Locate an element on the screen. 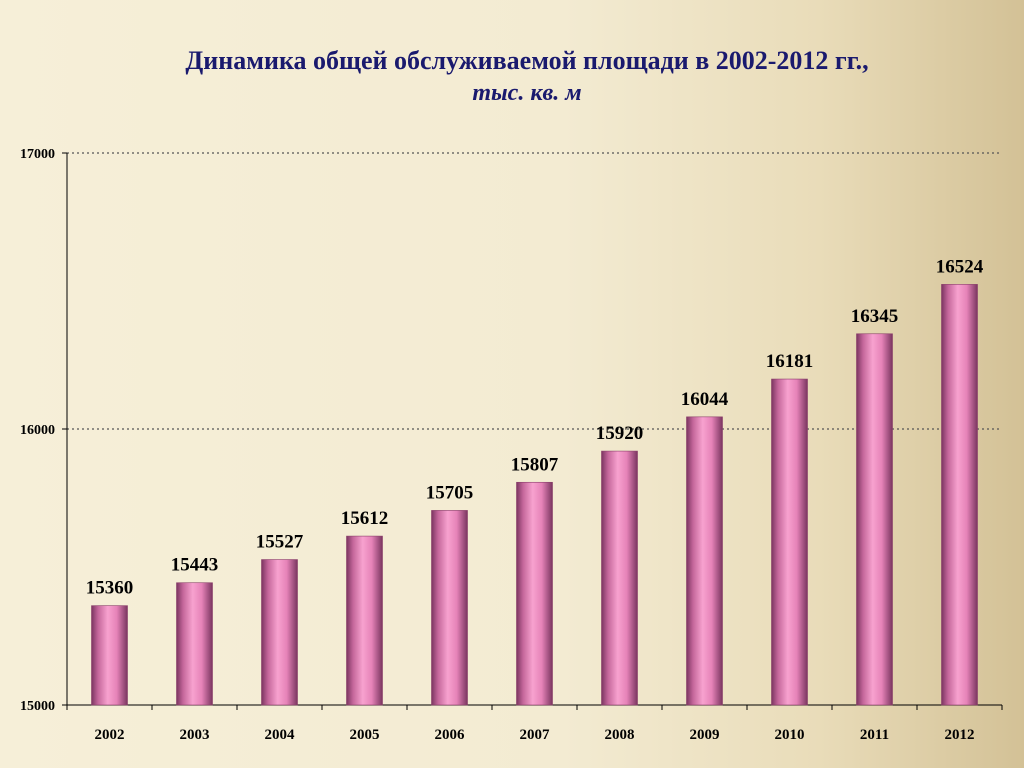 Image resolution: width=1024 pixels, height=768 pixels. x-tick-label: 2006 is located at coordinates (450, 735).